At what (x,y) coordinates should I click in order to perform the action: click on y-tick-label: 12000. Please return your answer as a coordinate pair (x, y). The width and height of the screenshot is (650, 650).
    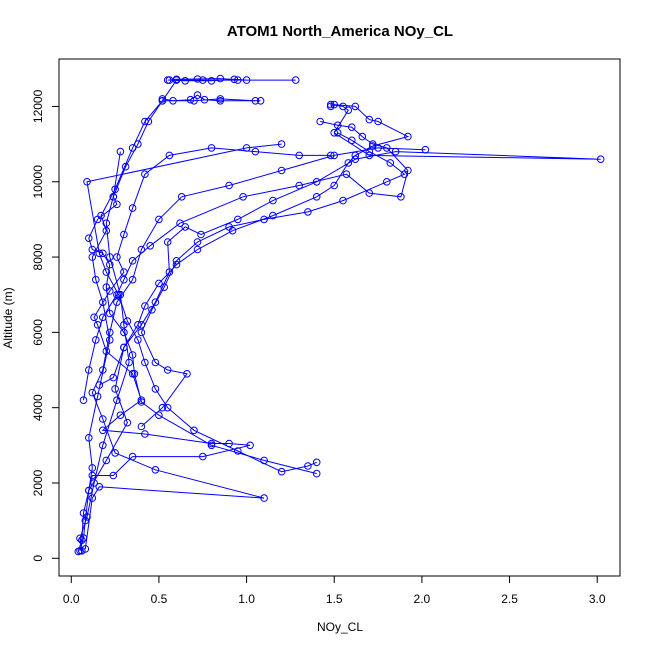
    Looking at the image, I should click on (38, 106).